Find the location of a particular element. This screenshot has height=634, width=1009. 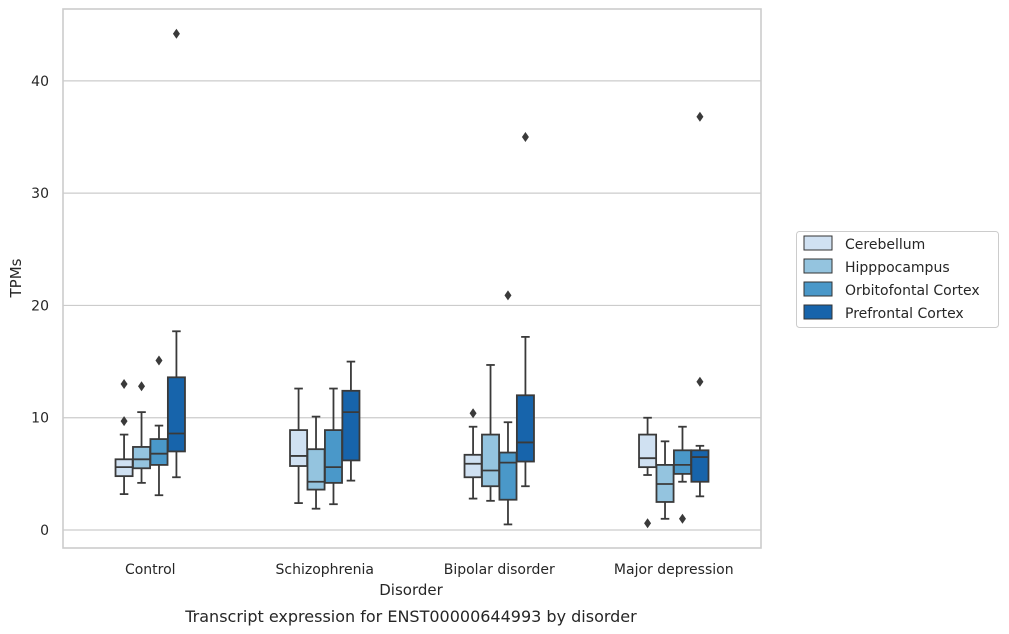

legend-label: Orbitofontal Cortex is located at coordinates (912, 291).